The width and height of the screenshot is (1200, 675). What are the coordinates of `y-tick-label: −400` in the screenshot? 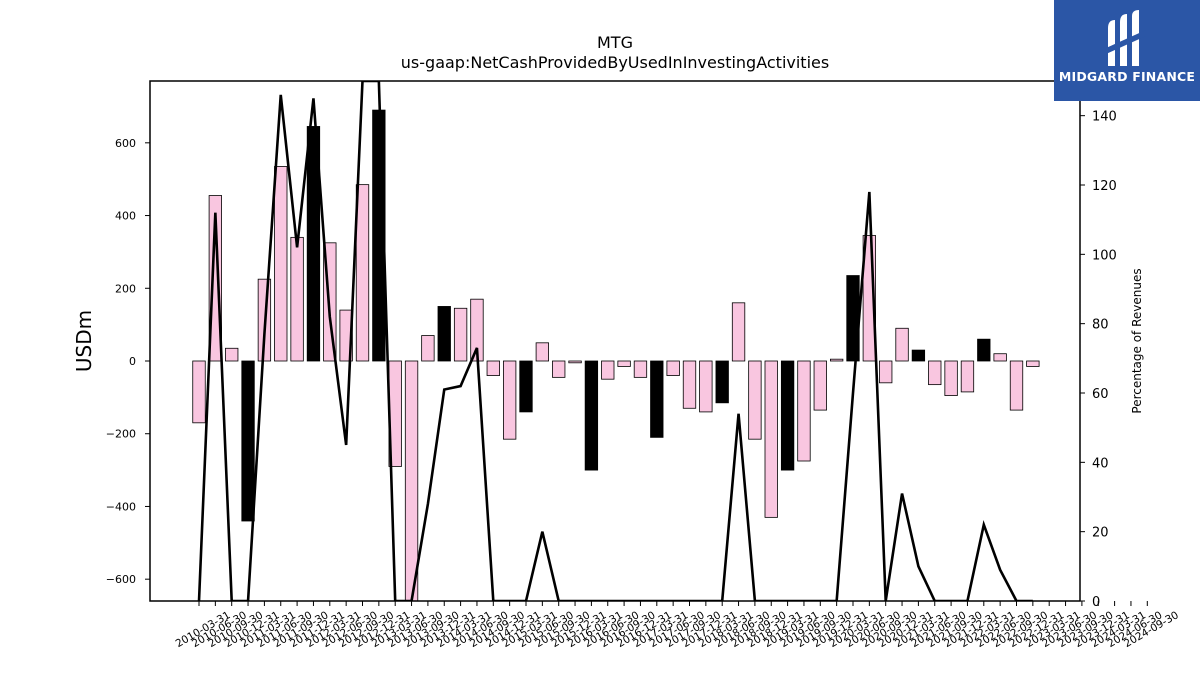 It's located at (121, 506).